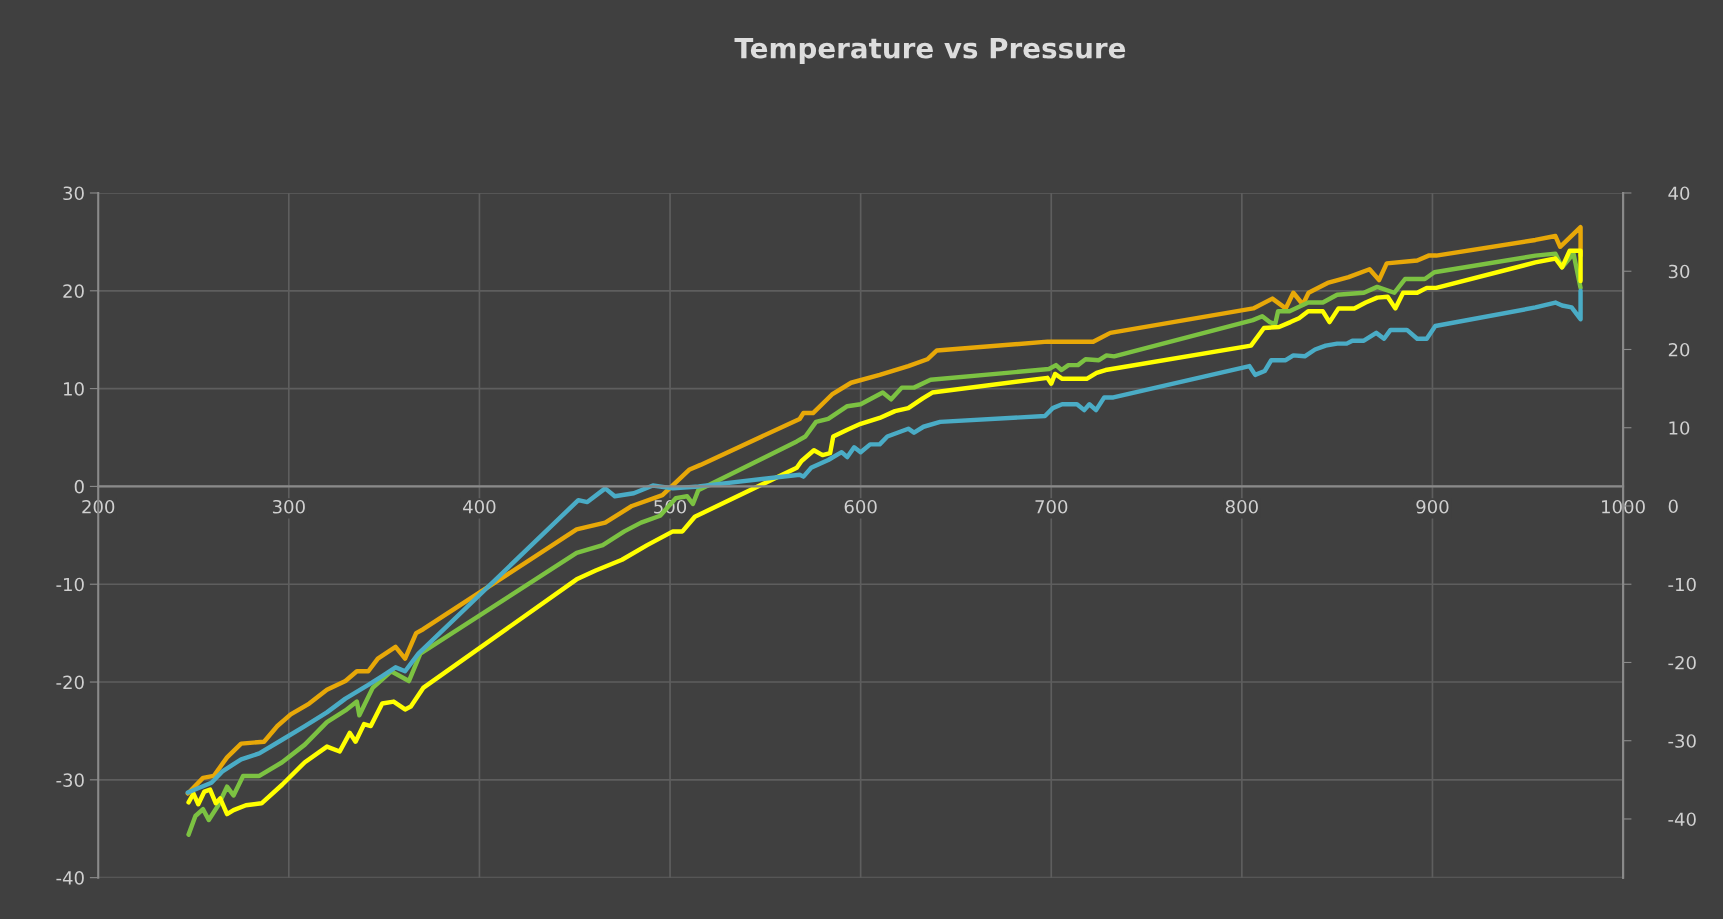 This screenshot has height=919, width=1723. Describe the element at coordinates (479, 506) in the screenshot. I see `x-tick-label: 400` at that location.